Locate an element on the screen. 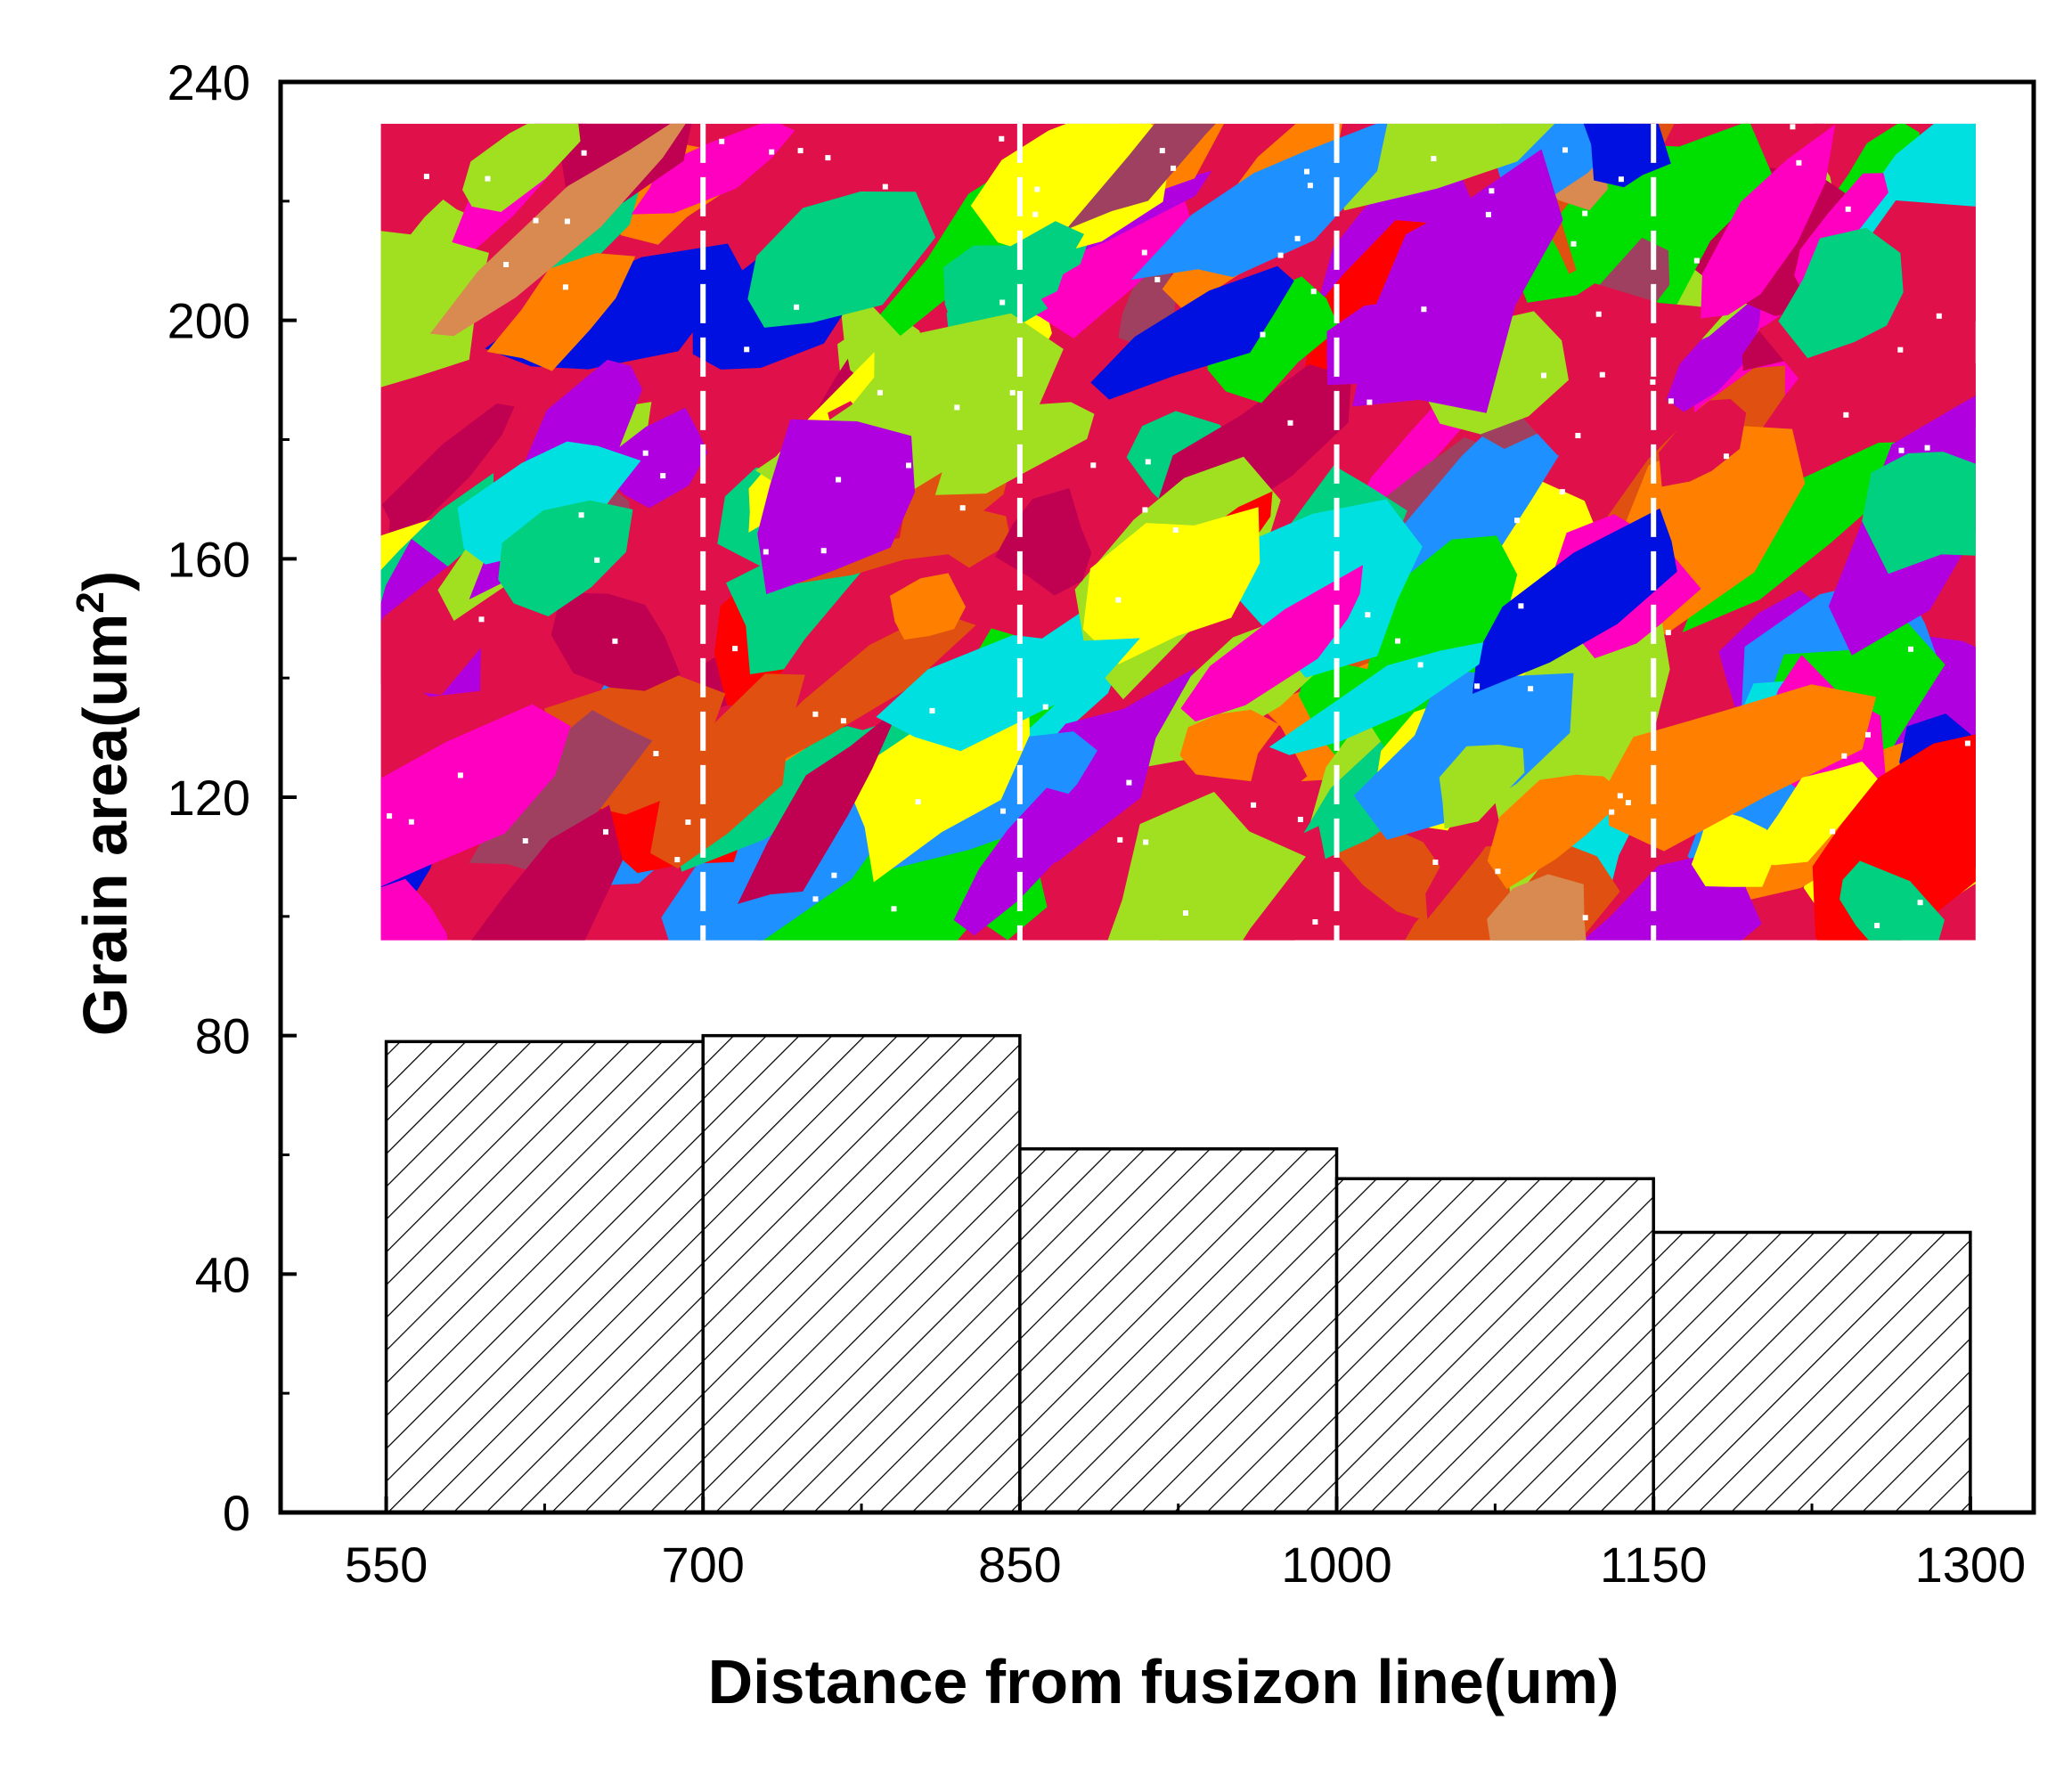 The width and height of the screenshot is (2072, 1769). x-tick-label: 1150 is located at coordinates (1653, 1565).